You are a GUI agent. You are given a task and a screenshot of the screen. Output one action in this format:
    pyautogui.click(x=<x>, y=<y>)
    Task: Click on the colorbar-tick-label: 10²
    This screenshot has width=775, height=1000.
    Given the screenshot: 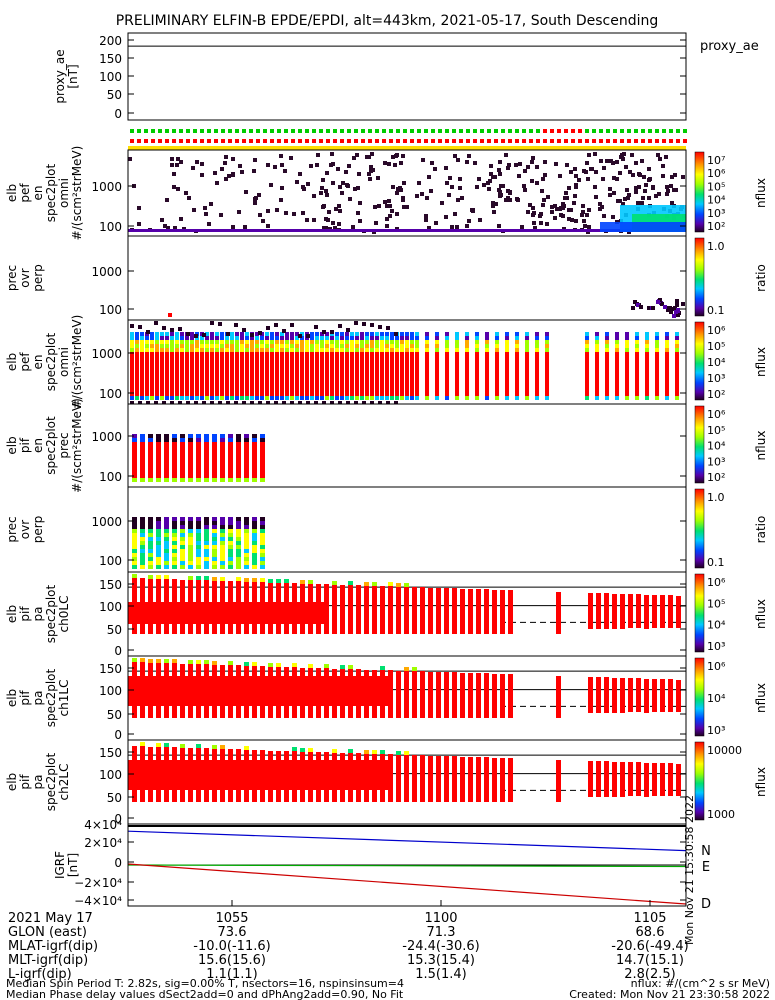 What is the action you would take?
    pyautogui.click(x=716, y=394)
    